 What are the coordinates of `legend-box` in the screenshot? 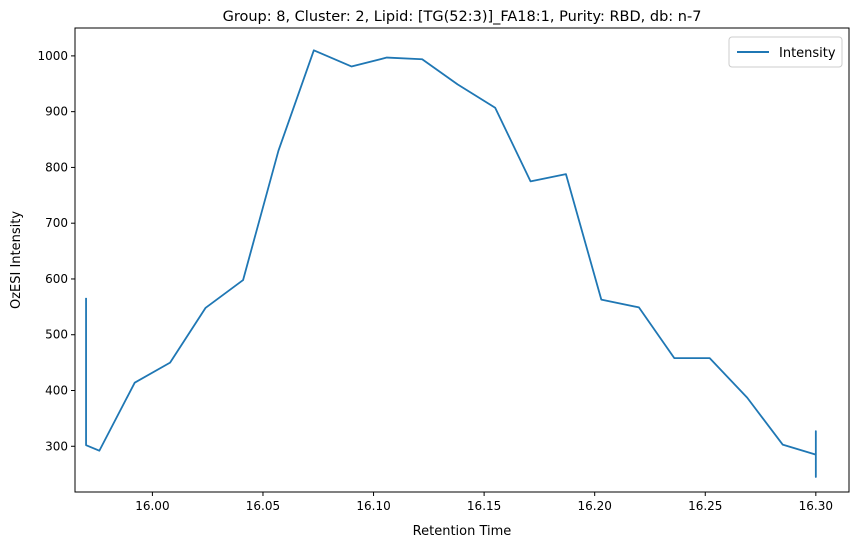 It's located at (785, 52).